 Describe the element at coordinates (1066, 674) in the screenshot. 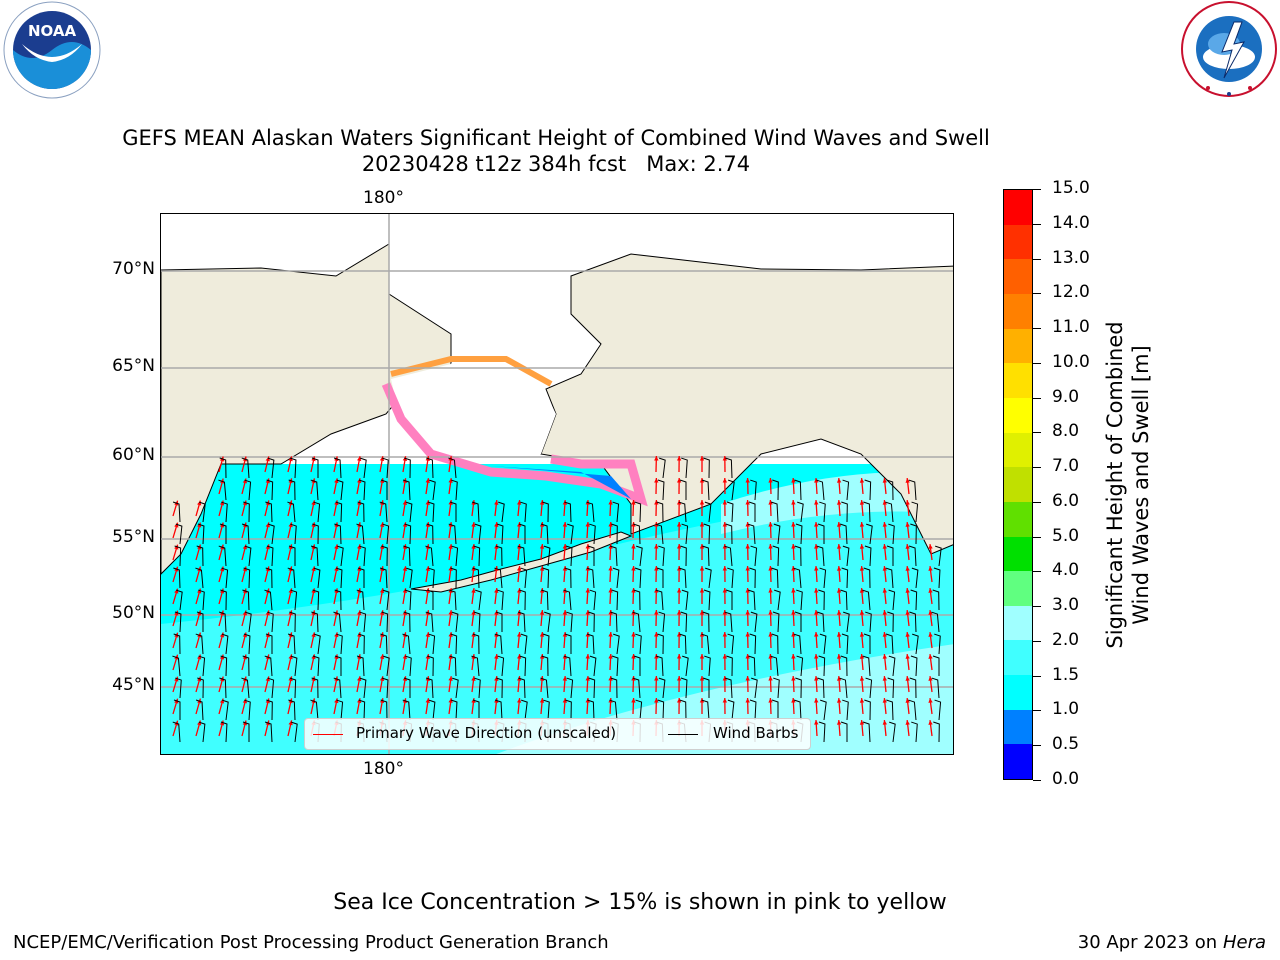

I see `colorbar-tick-label: 1.5` at that location.